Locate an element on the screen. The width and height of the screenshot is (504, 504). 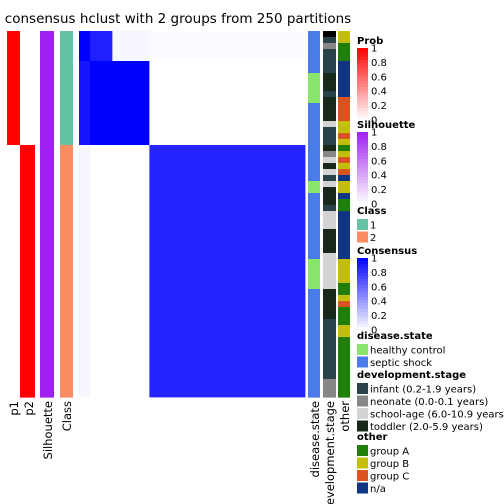
legend-item-label: toddler (2.0-5.9 years) is located at coordinates (426, 427).